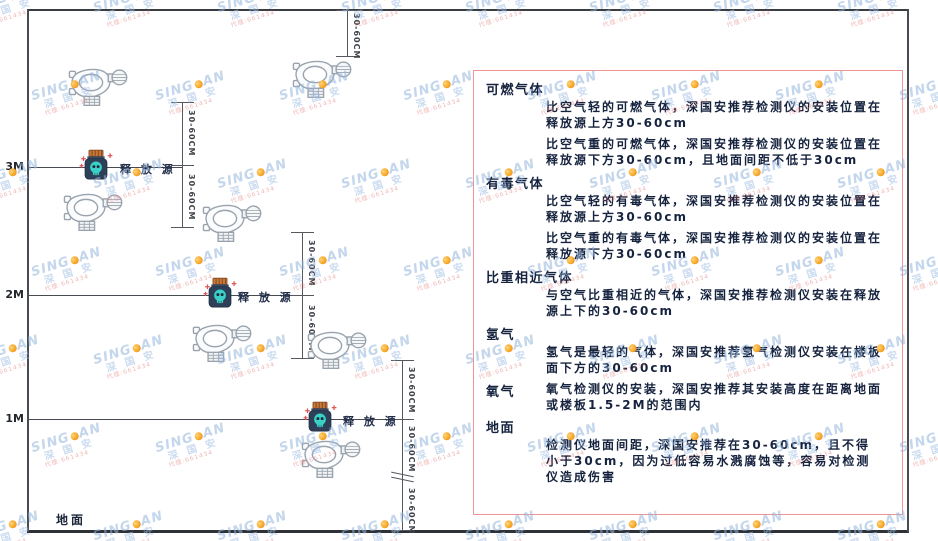  I want to click on section-heading-similar-density: 比重相近气体, so click(530, 278).